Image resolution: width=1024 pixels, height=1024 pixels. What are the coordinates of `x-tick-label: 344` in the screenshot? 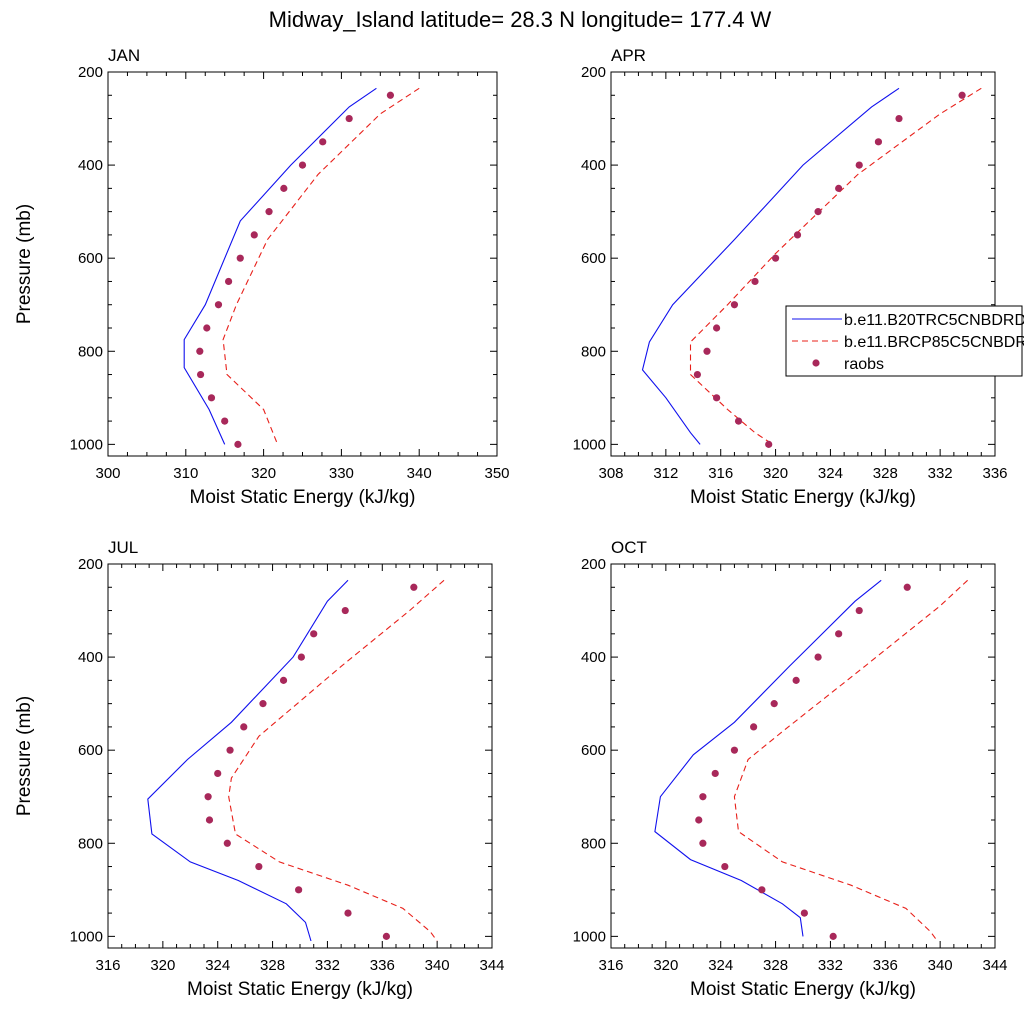 It's located at (994, 965).